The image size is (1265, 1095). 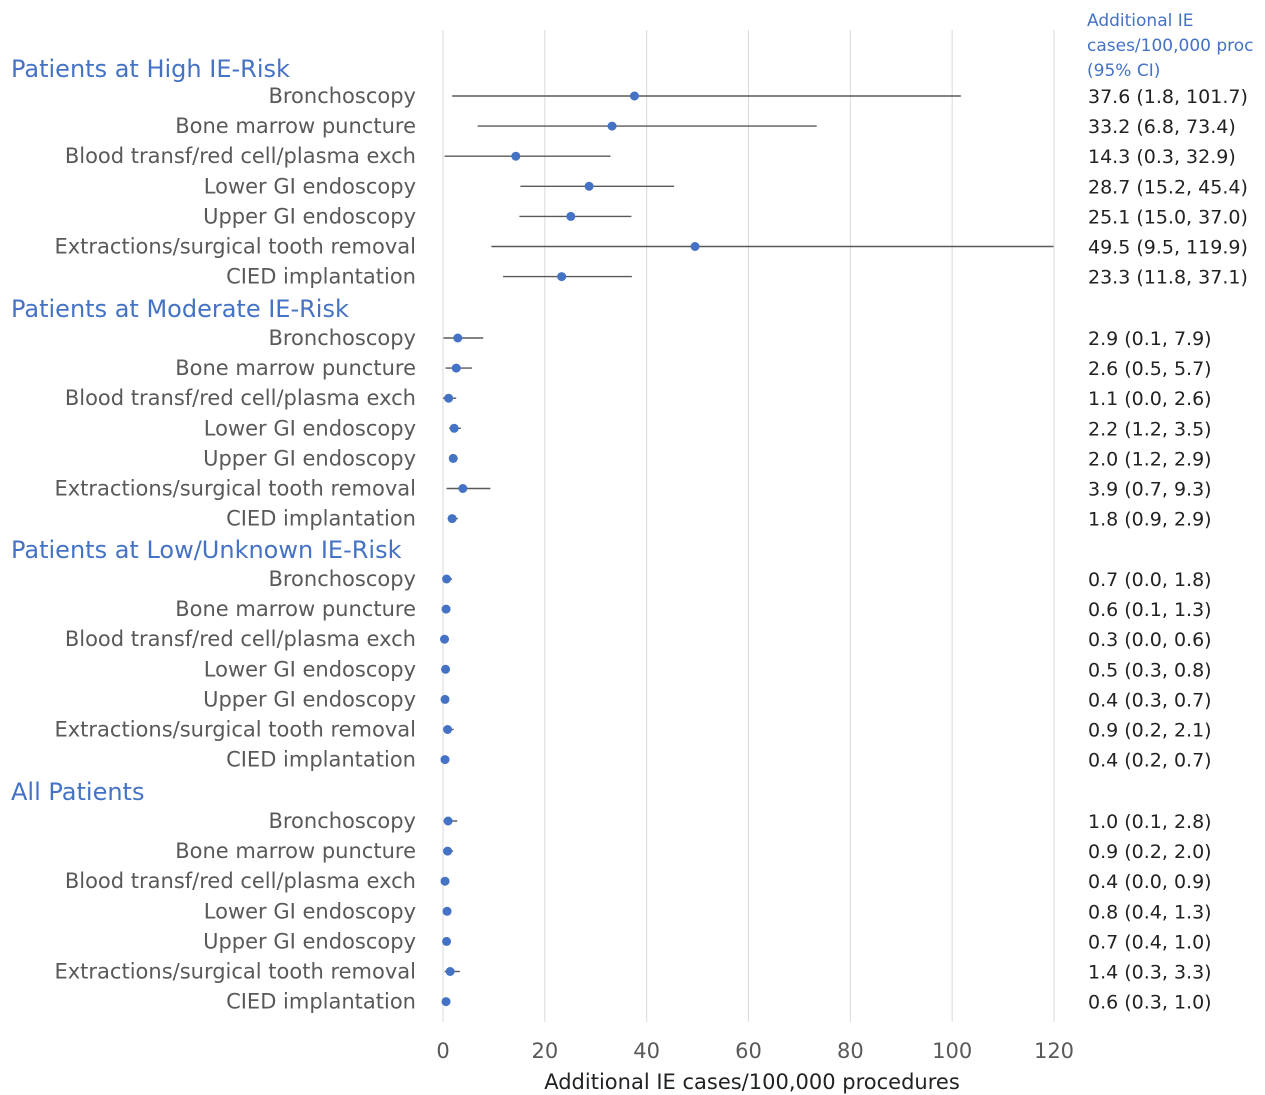 What do you see at coordinates (1150, 339) in the screenshot?
I see `ci-value-text: 2.9 (0.1, 7.9)` at bounding box center [1150, 339].